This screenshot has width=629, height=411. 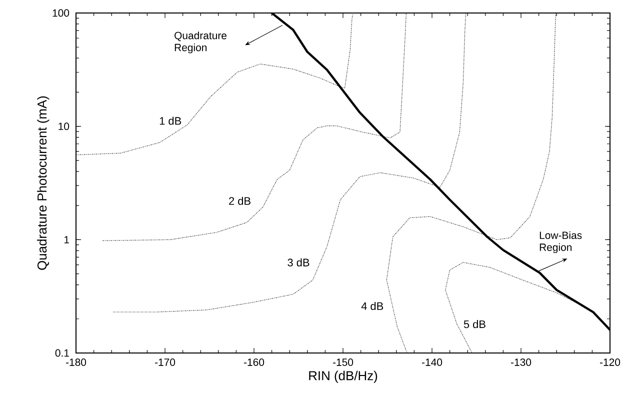 I want to click on annotation: Quadrature Region, so click(x=200, y=43).